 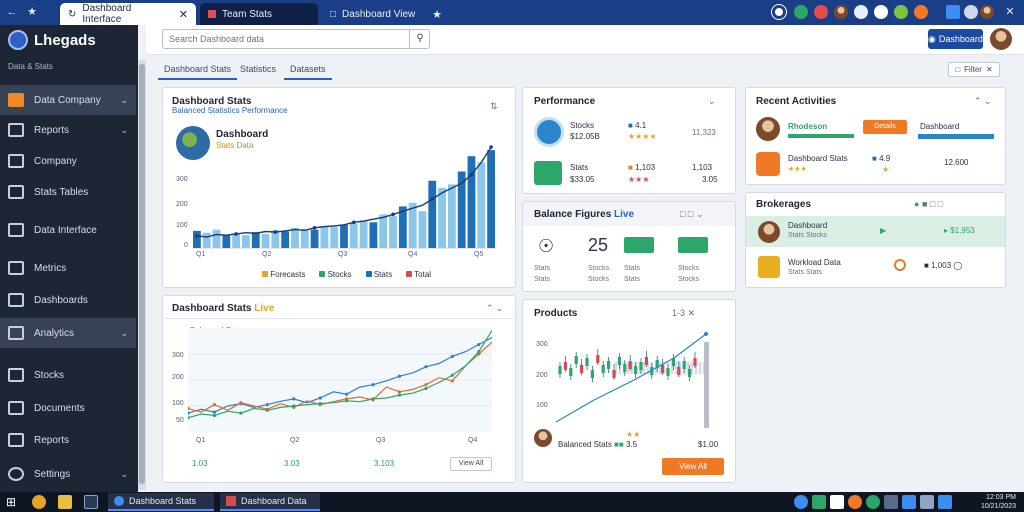 I want to click on search-icon: ⚲, so click(x=419, y=39).